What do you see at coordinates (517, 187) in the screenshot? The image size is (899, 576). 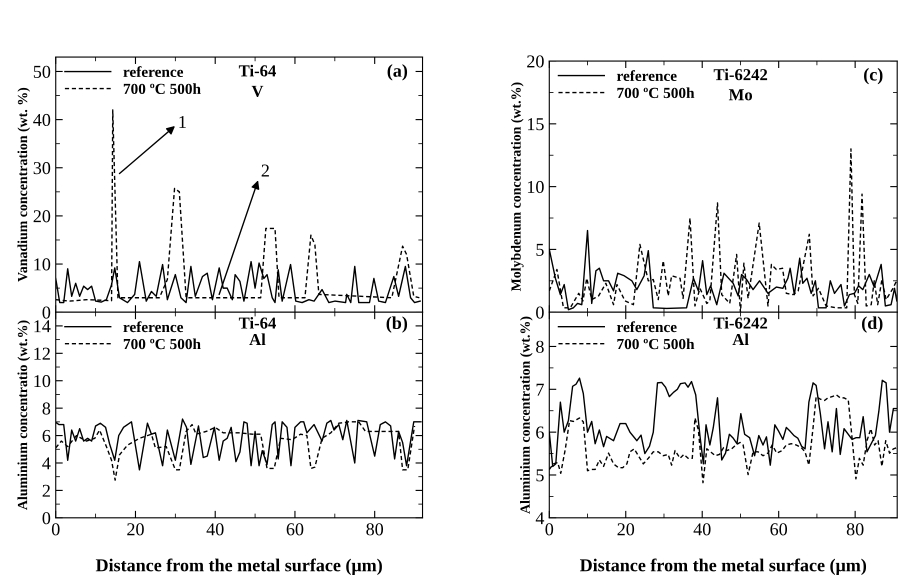 I see `y-axis-title: Molybdenum concentration (wt.%)` at bounding box center [517, 187].